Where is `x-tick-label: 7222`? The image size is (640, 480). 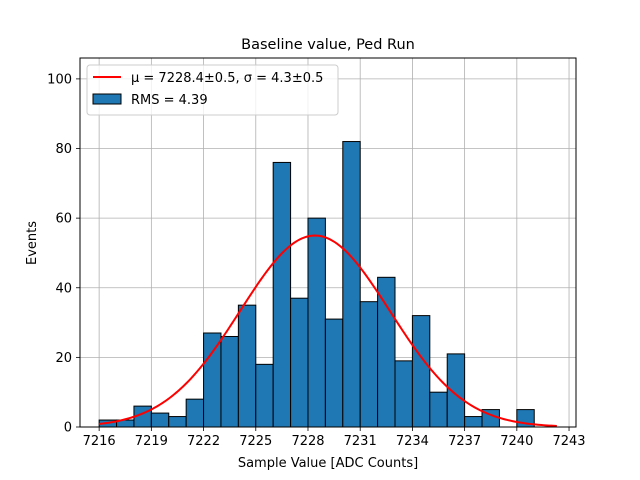
x-tick-label: 7222 is located at coordinates (203, 441).